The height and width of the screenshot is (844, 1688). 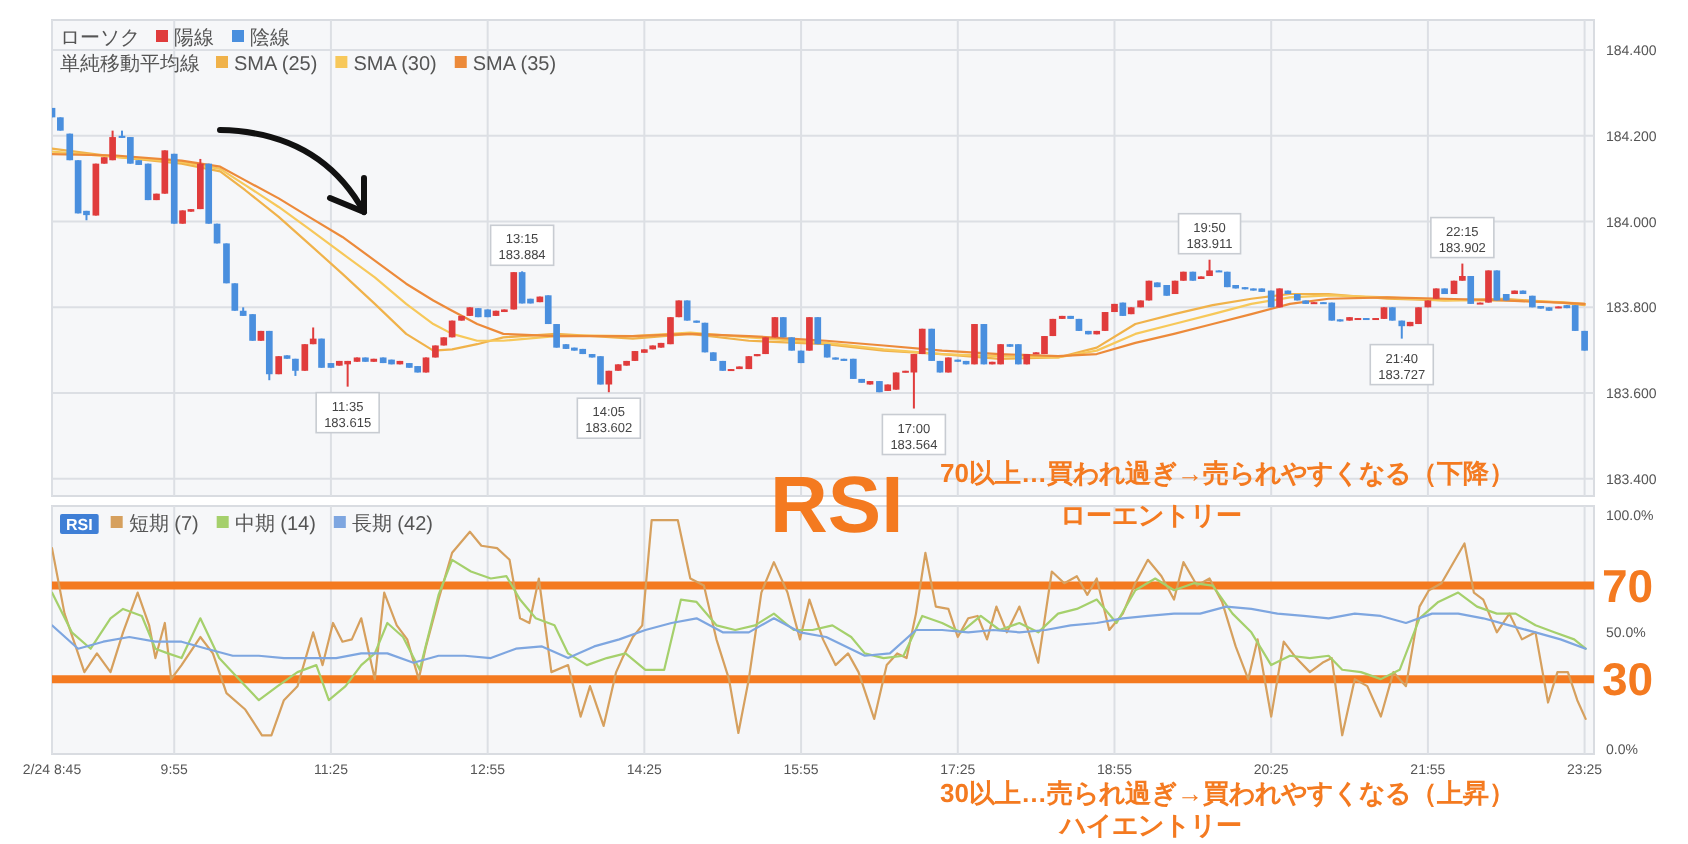 What do you see at coordinates (79, 525) in the screenshot?
I see `legend-title: RSI` at bounding box center [79, 525].